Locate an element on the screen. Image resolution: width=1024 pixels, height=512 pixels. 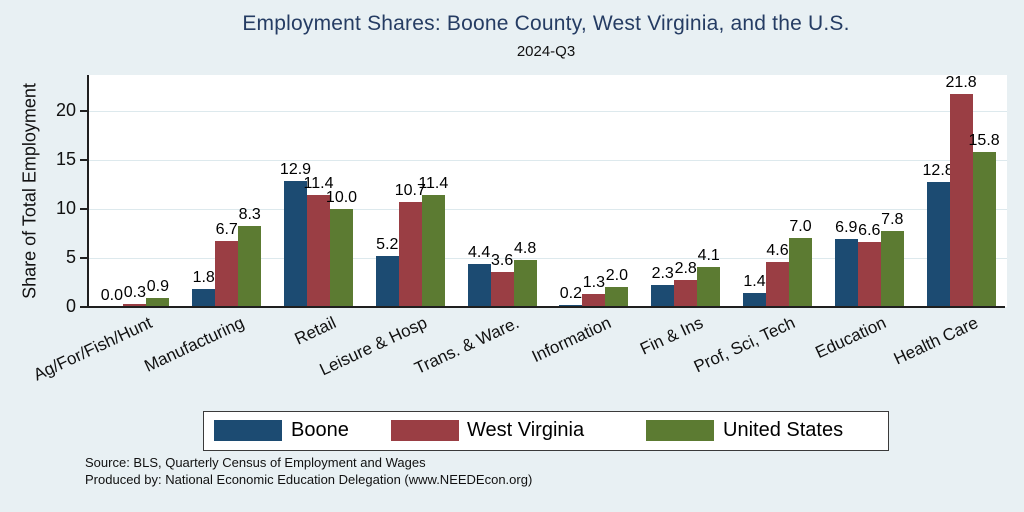
legend-label: Boone is located at coordinates (320, 430).